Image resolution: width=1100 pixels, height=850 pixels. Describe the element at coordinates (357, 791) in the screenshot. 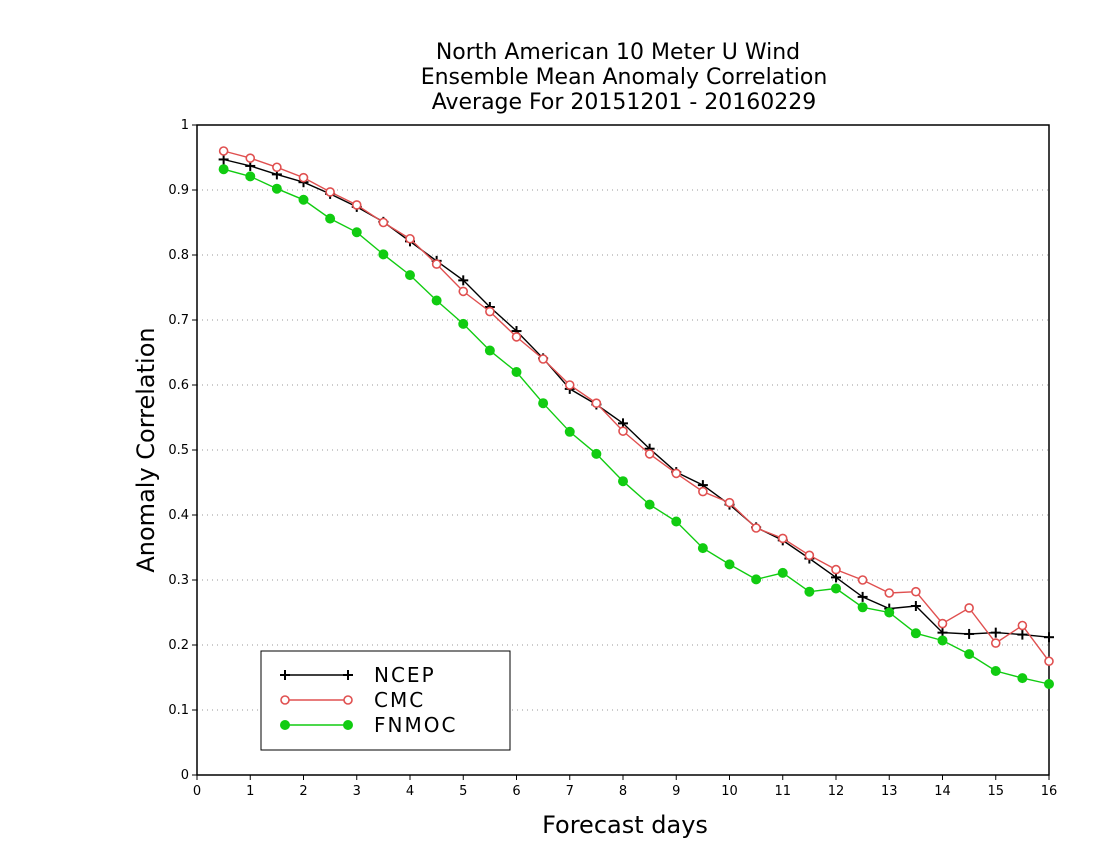

I see `x-tick-label: 3` at that location.